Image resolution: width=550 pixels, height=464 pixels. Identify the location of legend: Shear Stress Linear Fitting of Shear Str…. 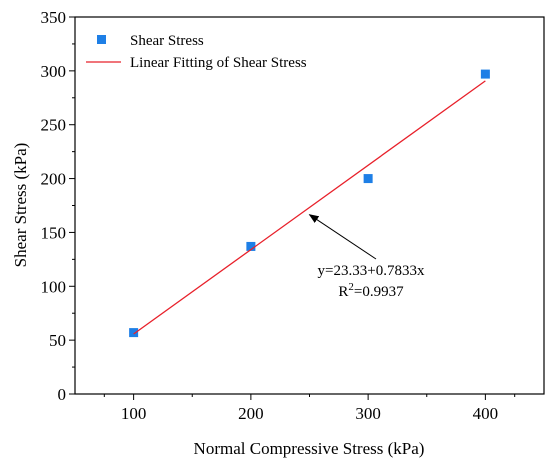
(196, 52).